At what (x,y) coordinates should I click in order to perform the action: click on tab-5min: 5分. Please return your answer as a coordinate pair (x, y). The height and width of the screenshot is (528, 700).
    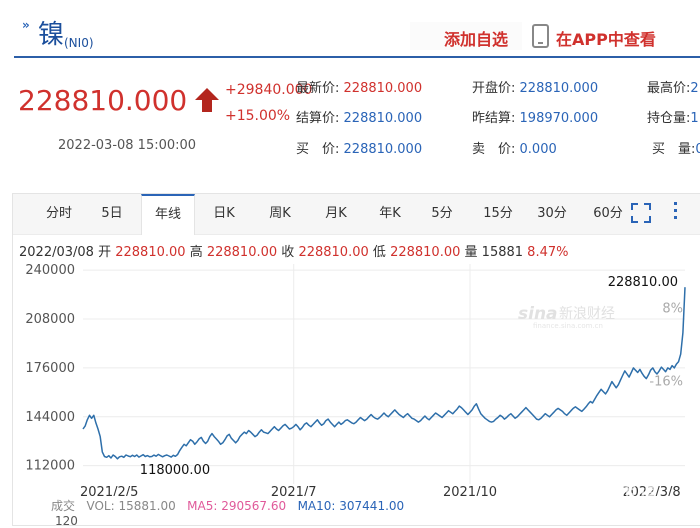
    Looking at the image, I should click on (442, 213).